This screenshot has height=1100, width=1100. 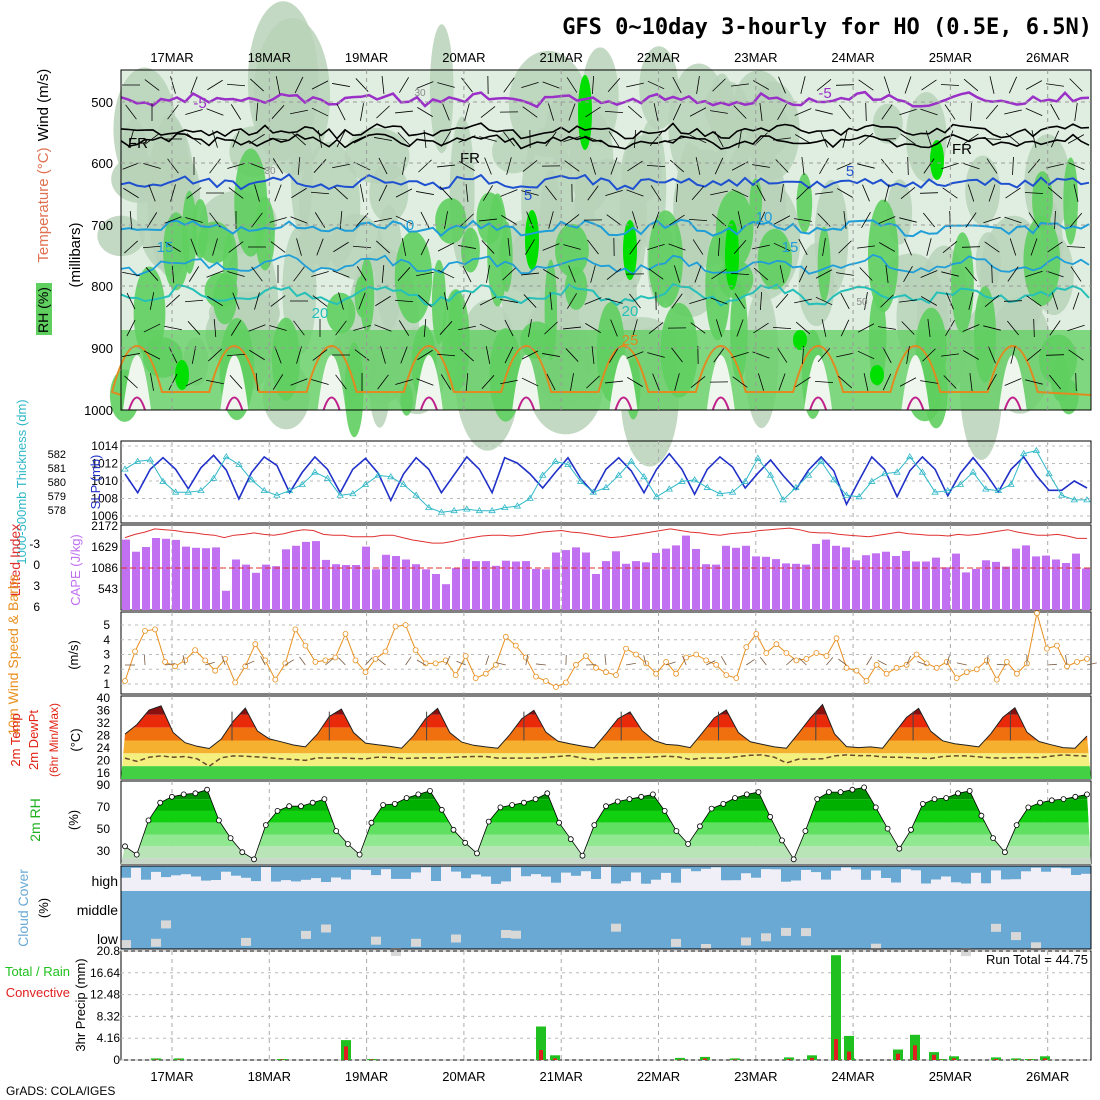 I want to click on dry-plume, so click(x=234, y=382).